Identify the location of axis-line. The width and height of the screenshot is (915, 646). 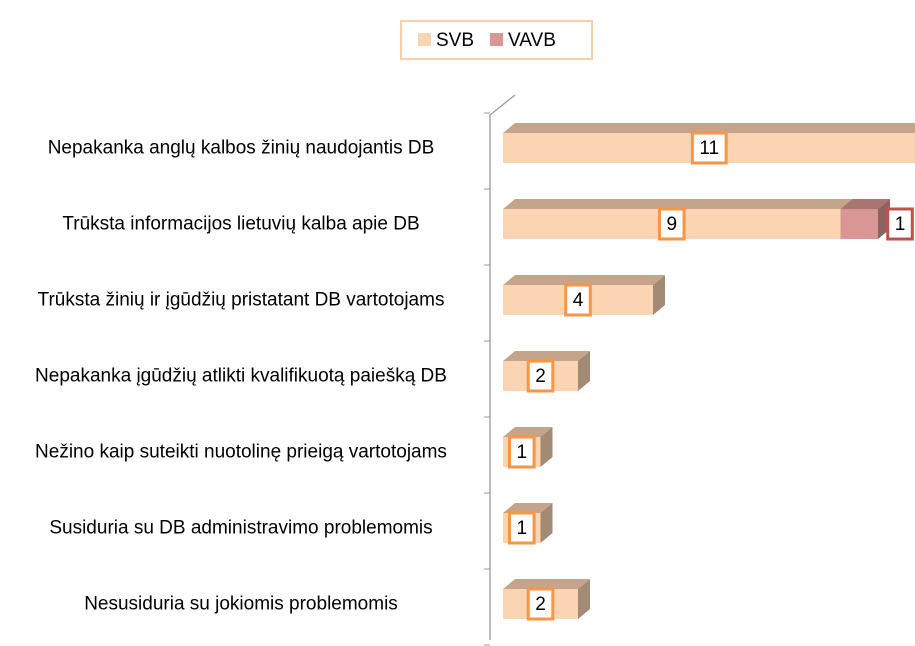
(502, 367).